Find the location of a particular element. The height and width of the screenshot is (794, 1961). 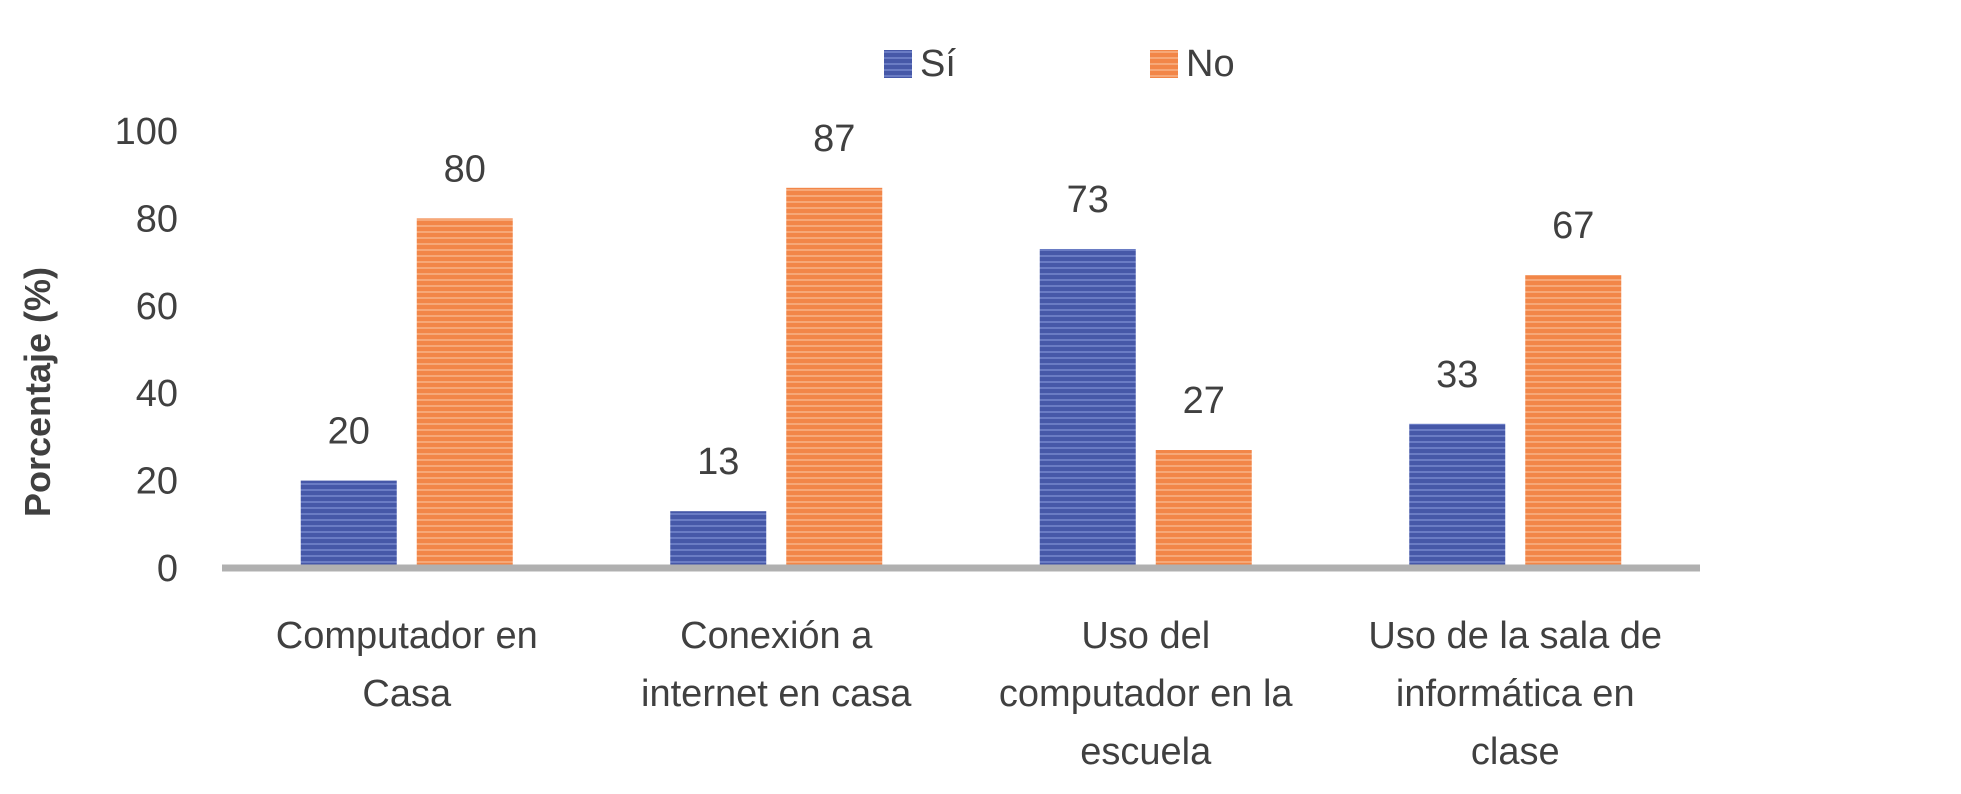

data-label: 27 is located at coordinates (1204, 401).